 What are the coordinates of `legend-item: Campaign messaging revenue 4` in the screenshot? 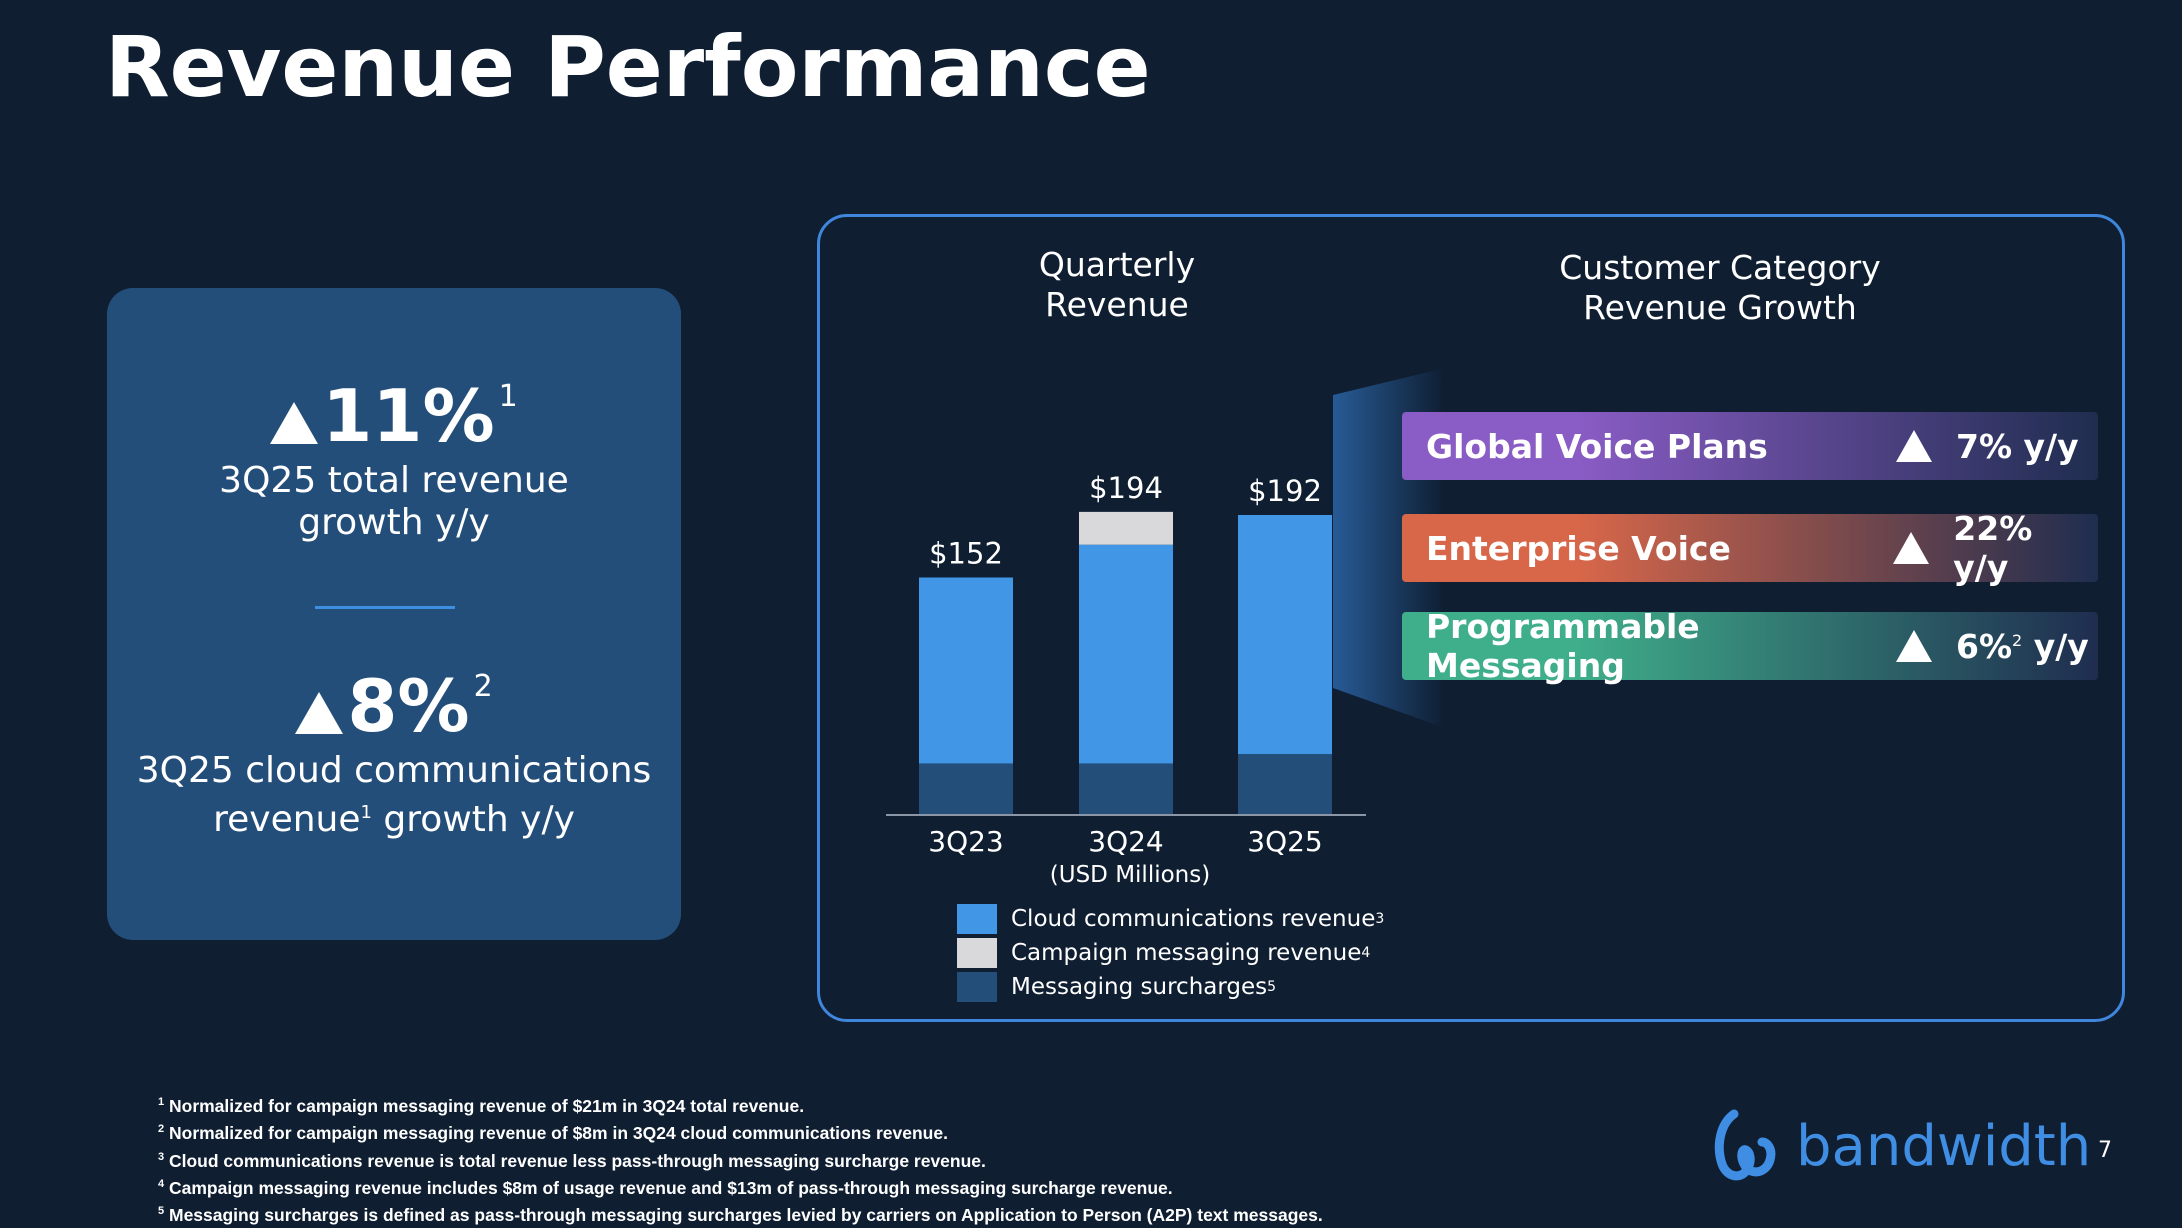 It's located at (1170, 953).